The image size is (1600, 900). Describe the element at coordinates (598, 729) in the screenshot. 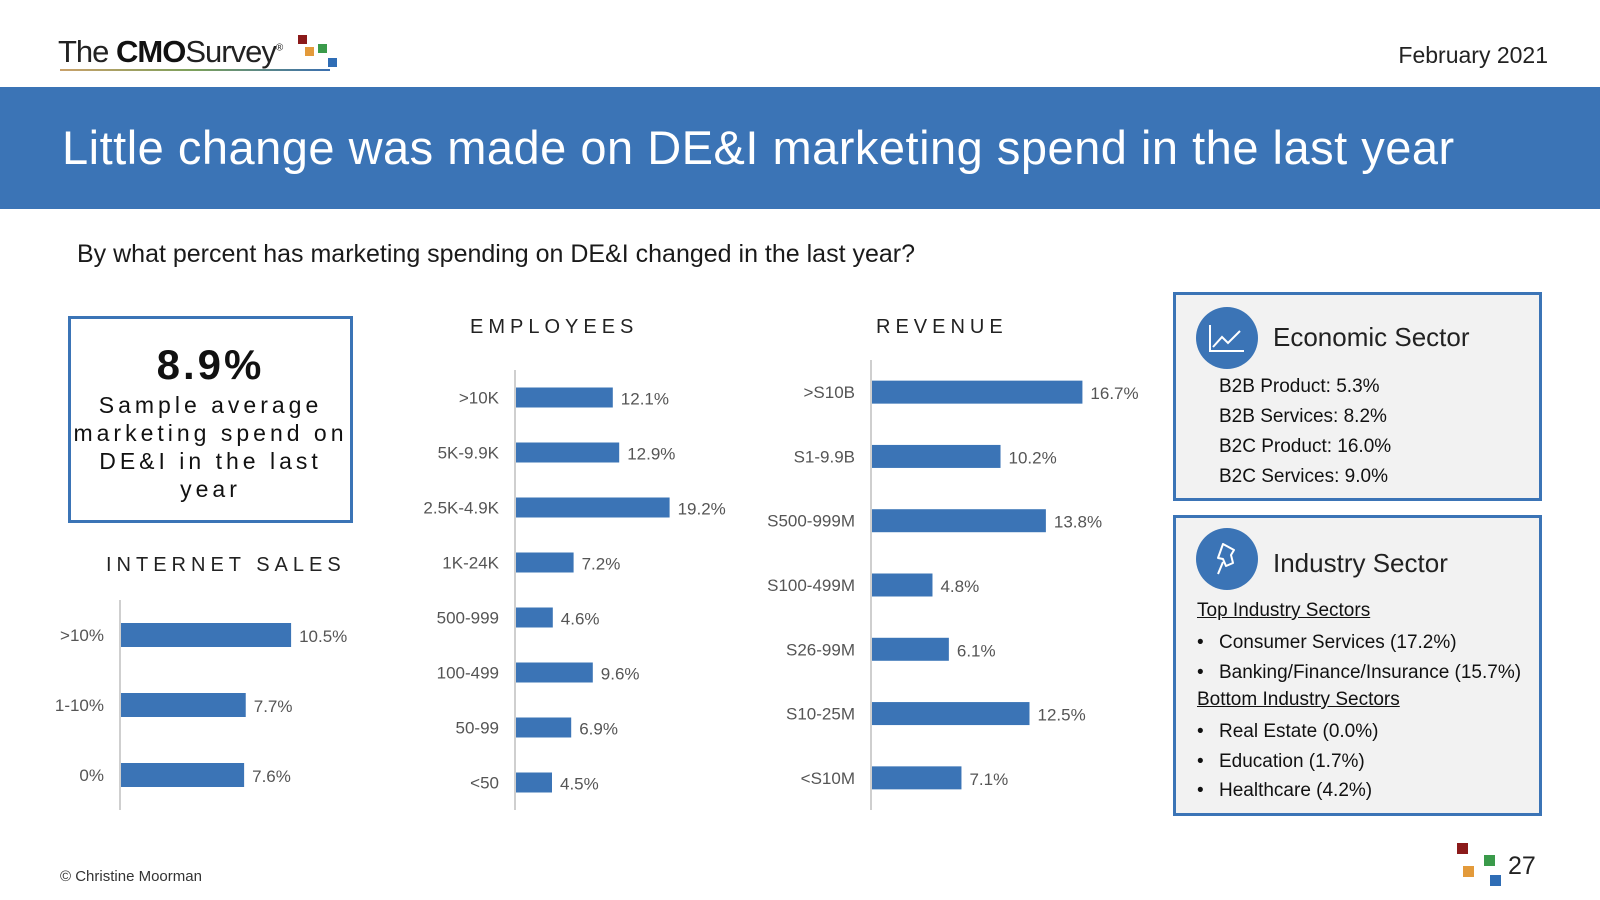

I see `value-label: 6.9%` at that location.